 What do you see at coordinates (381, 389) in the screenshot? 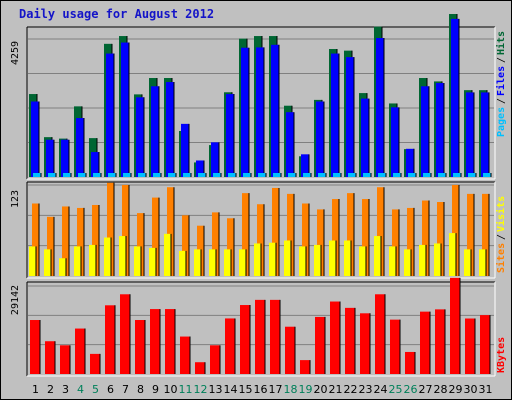
I see `x-tick-label: 24` at bounding box center [381, 389].